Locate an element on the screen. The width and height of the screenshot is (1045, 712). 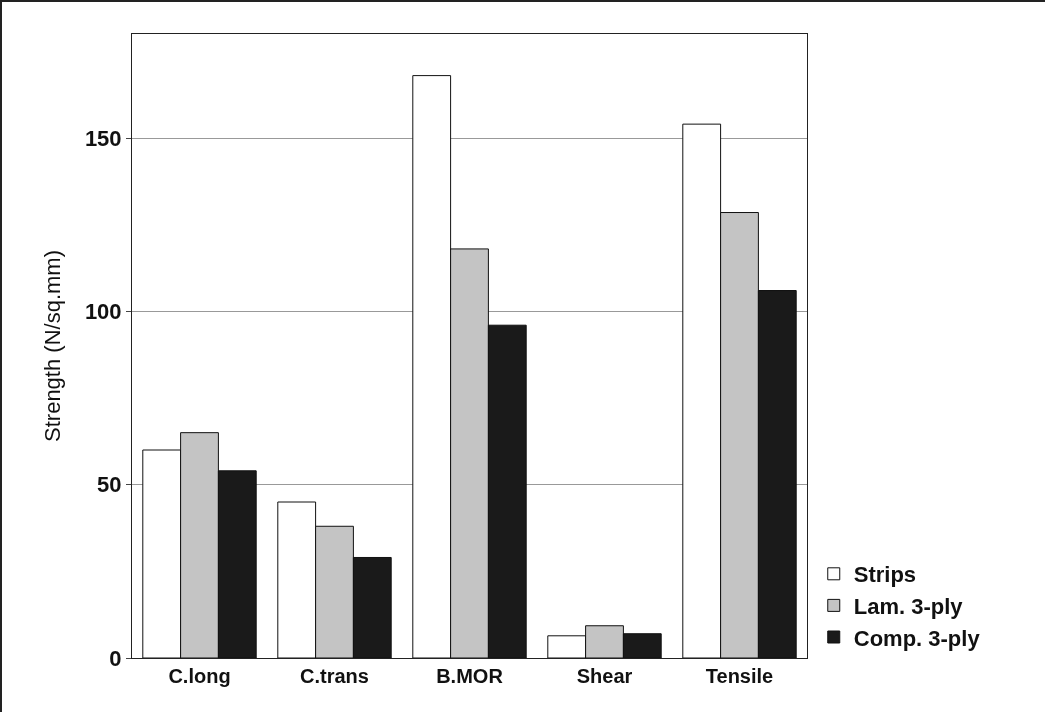
x-tick-label: C.trans is located at coordinates (334, 676).